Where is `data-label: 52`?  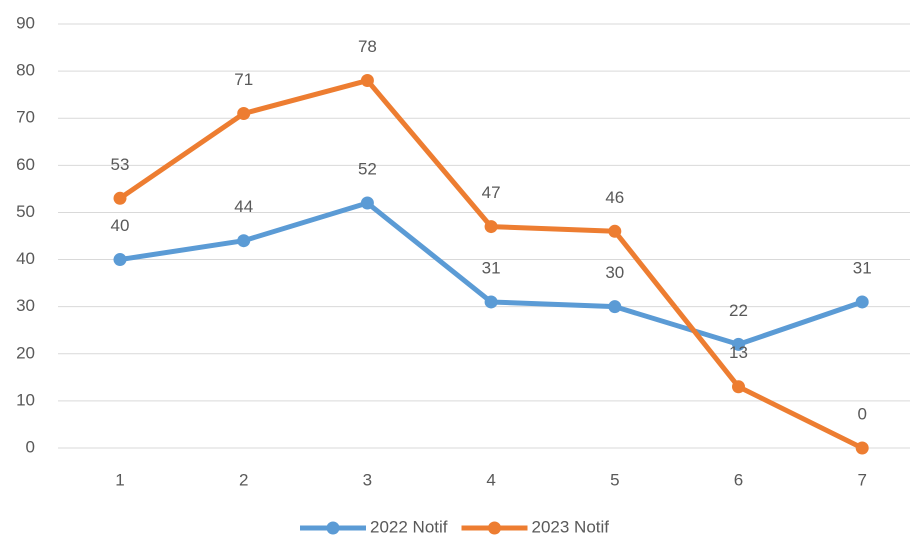 data-label: 52 is located at coordinates (367, 169).